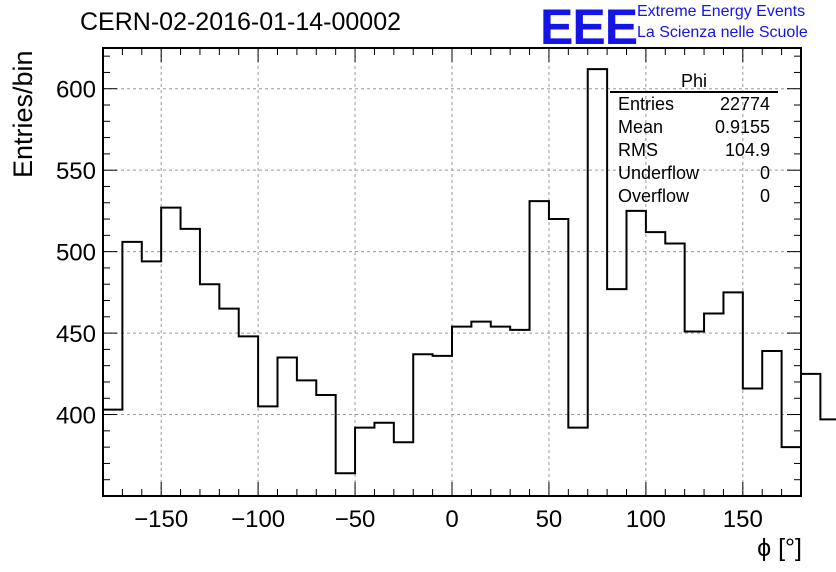 This screenshot has width=836, height=572. What do you see at coordinates (722, 32) in the screenshot?
I see `logo-line-2: La Scienza nelle Scuole` at bounding box center [722, 32].